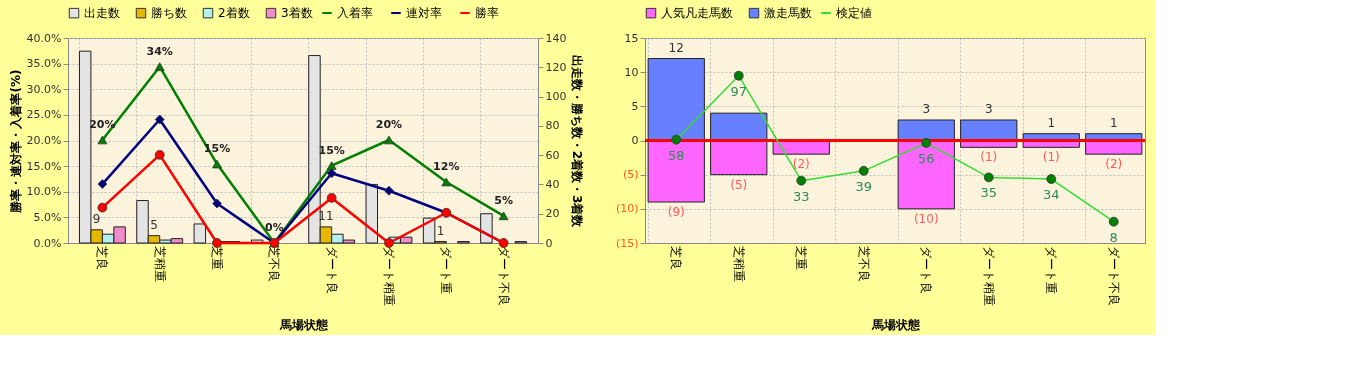  Describe the element at coordinates (552, 184) in the screenshot. I see `y2-tick-label: 40` at that location.